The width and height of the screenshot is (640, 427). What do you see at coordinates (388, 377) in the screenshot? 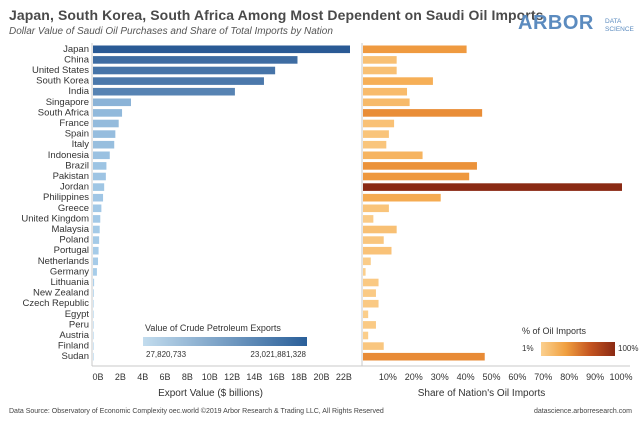
I see `share-tick-label: 10%` at bounding box center [388, 377].